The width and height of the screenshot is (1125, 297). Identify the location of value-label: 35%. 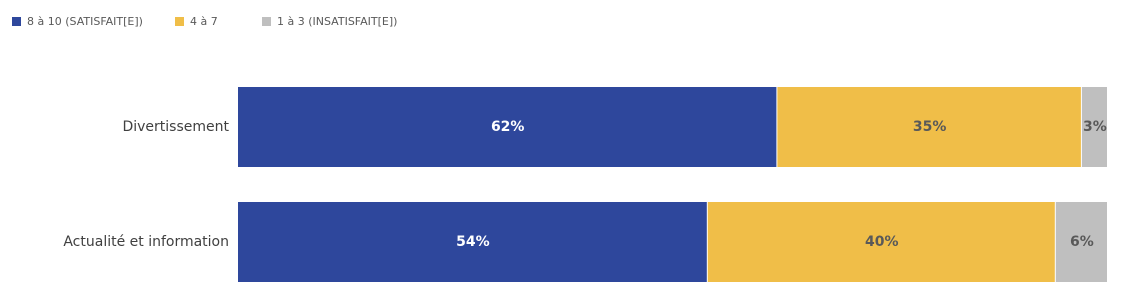
(930, 127).